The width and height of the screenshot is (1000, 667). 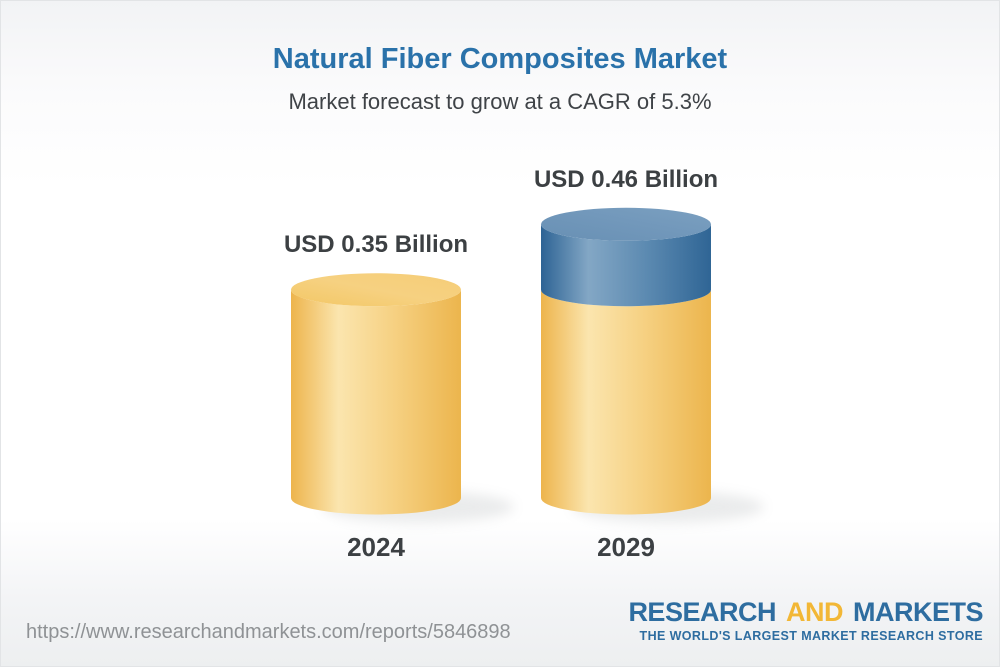 I want to click on logo-wordmark: RESEARCH AND MARKETS, so click(x=805, y=612).